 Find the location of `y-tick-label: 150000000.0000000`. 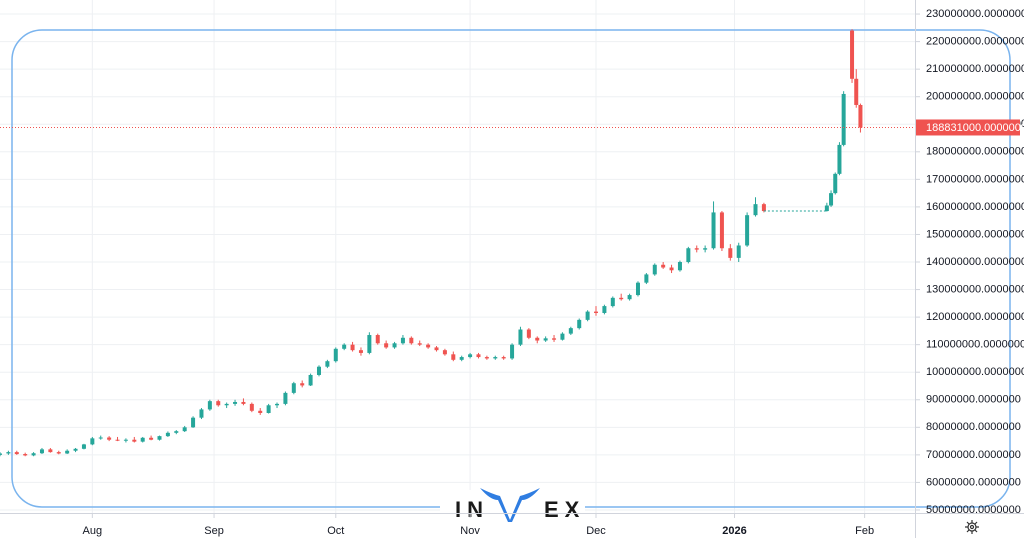

y-tick-label: 150000000.0000000 is located at coordinates (975, 234).